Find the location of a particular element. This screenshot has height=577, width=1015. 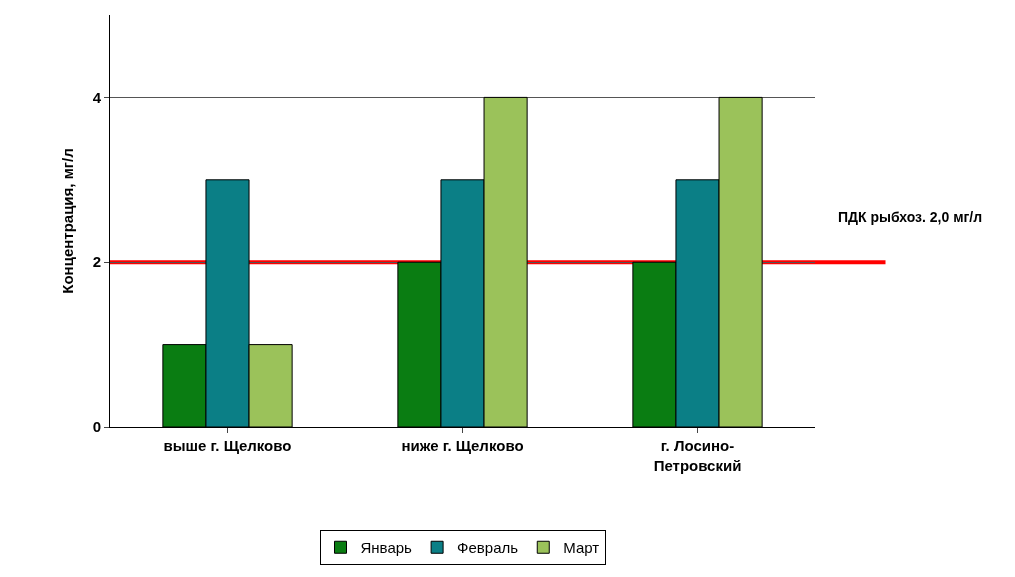

x-tick-label: ниже г. Щелково is located at coordinates (462, 445).